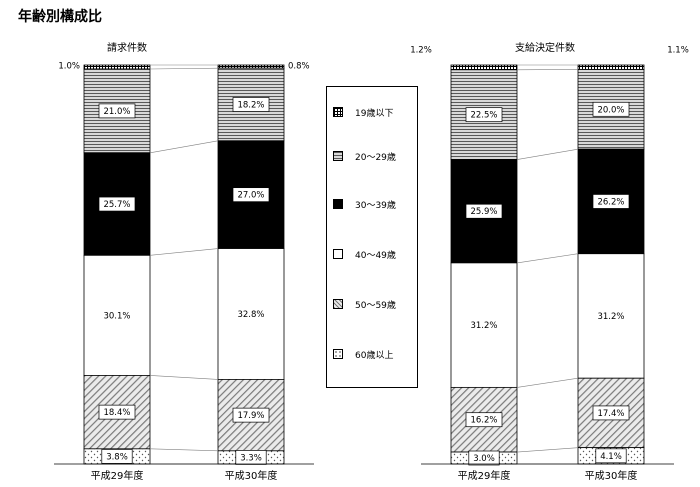  I want to click on data-label: 1.0%, so click(69, 67).